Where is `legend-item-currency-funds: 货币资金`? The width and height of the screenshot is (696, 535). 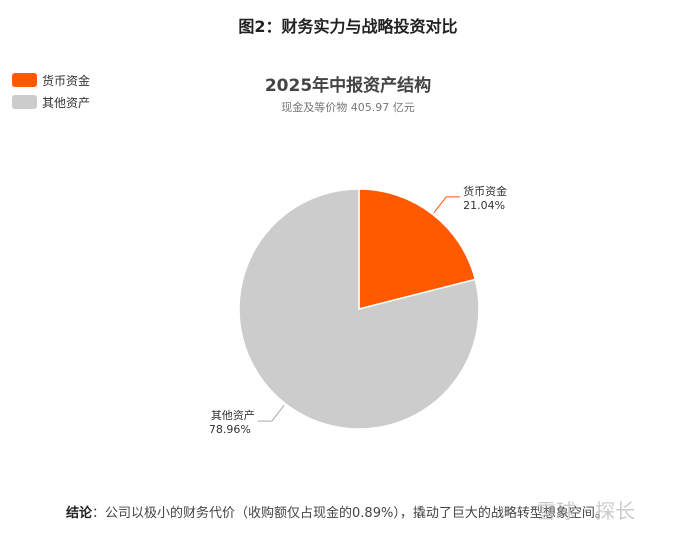
legend-item-currency-funds: 货币资金 is located at coordinates (51, 80).